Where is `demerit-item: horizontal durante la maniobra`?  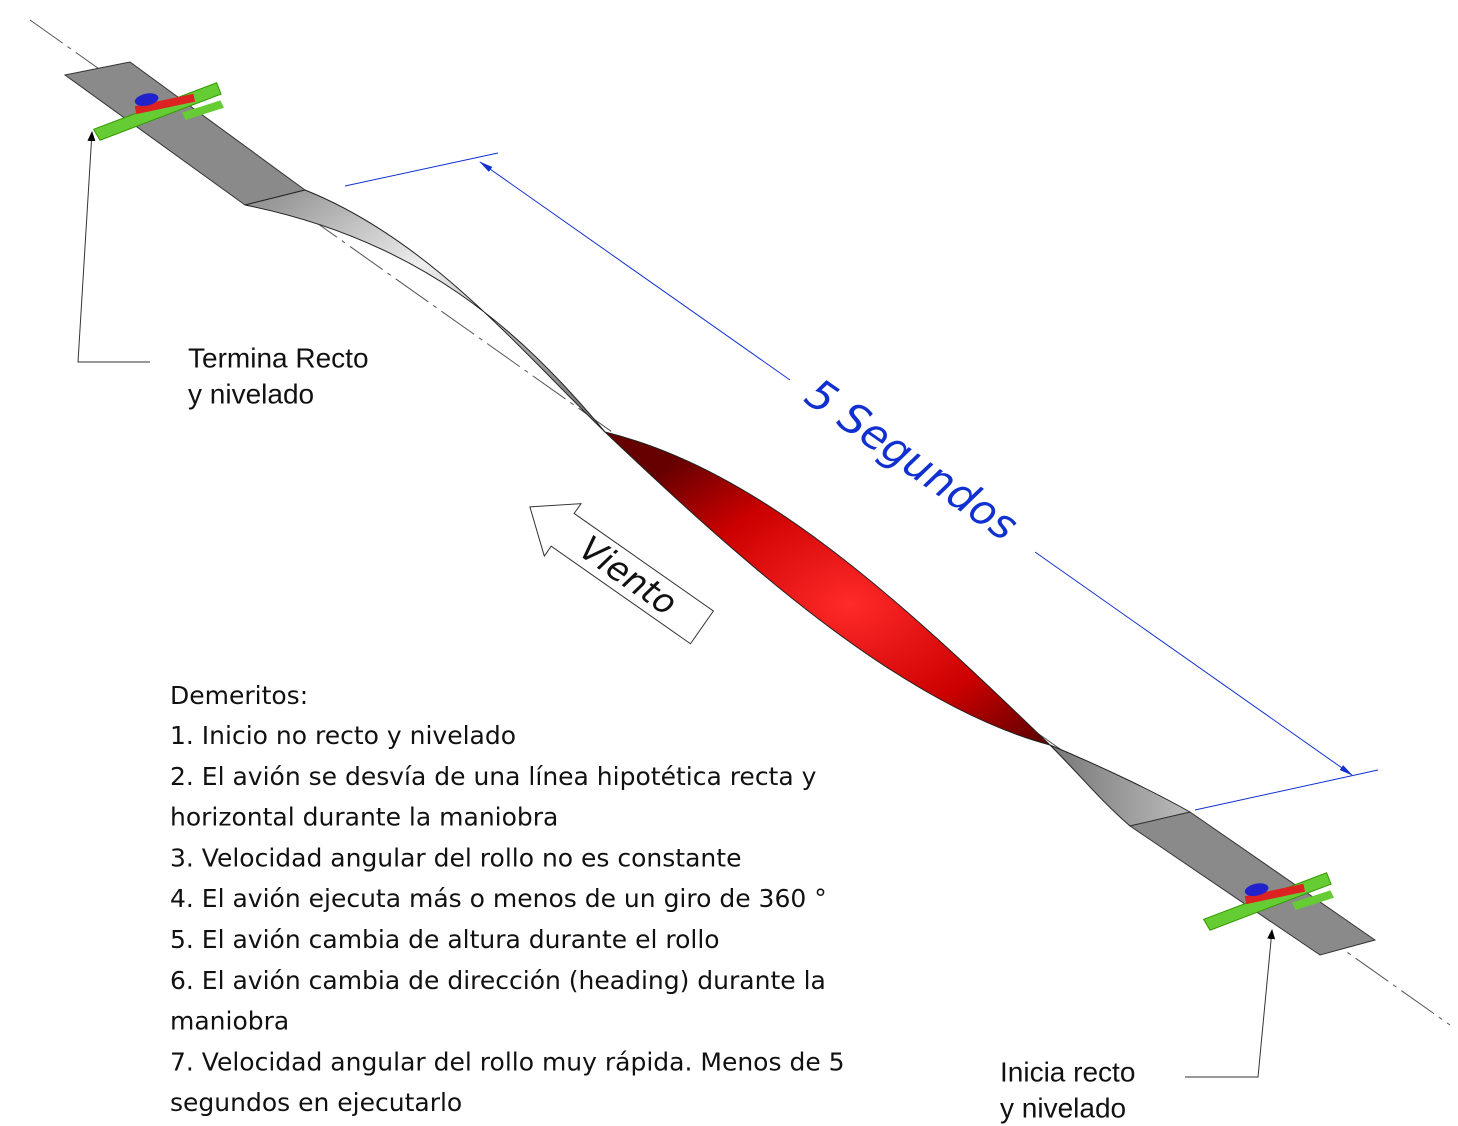 demerit-item: horizontal durante la maniobra is located at coordinates (364, 817).